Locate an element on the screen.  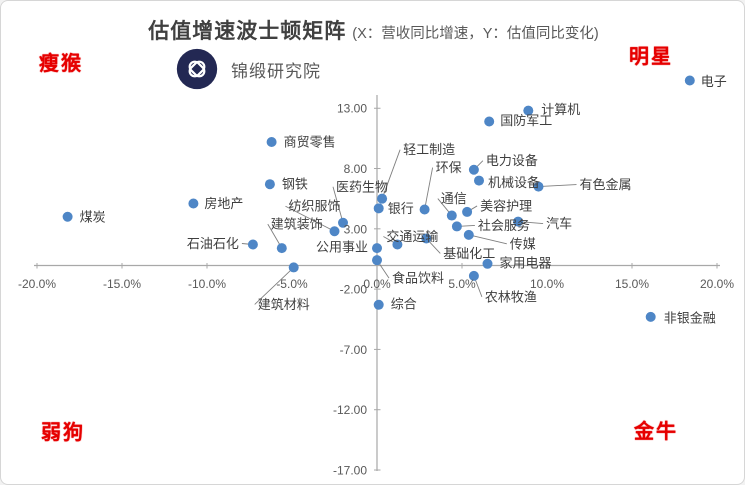
data-point-label: 食品饮料 is located at coordinates (418, 278).